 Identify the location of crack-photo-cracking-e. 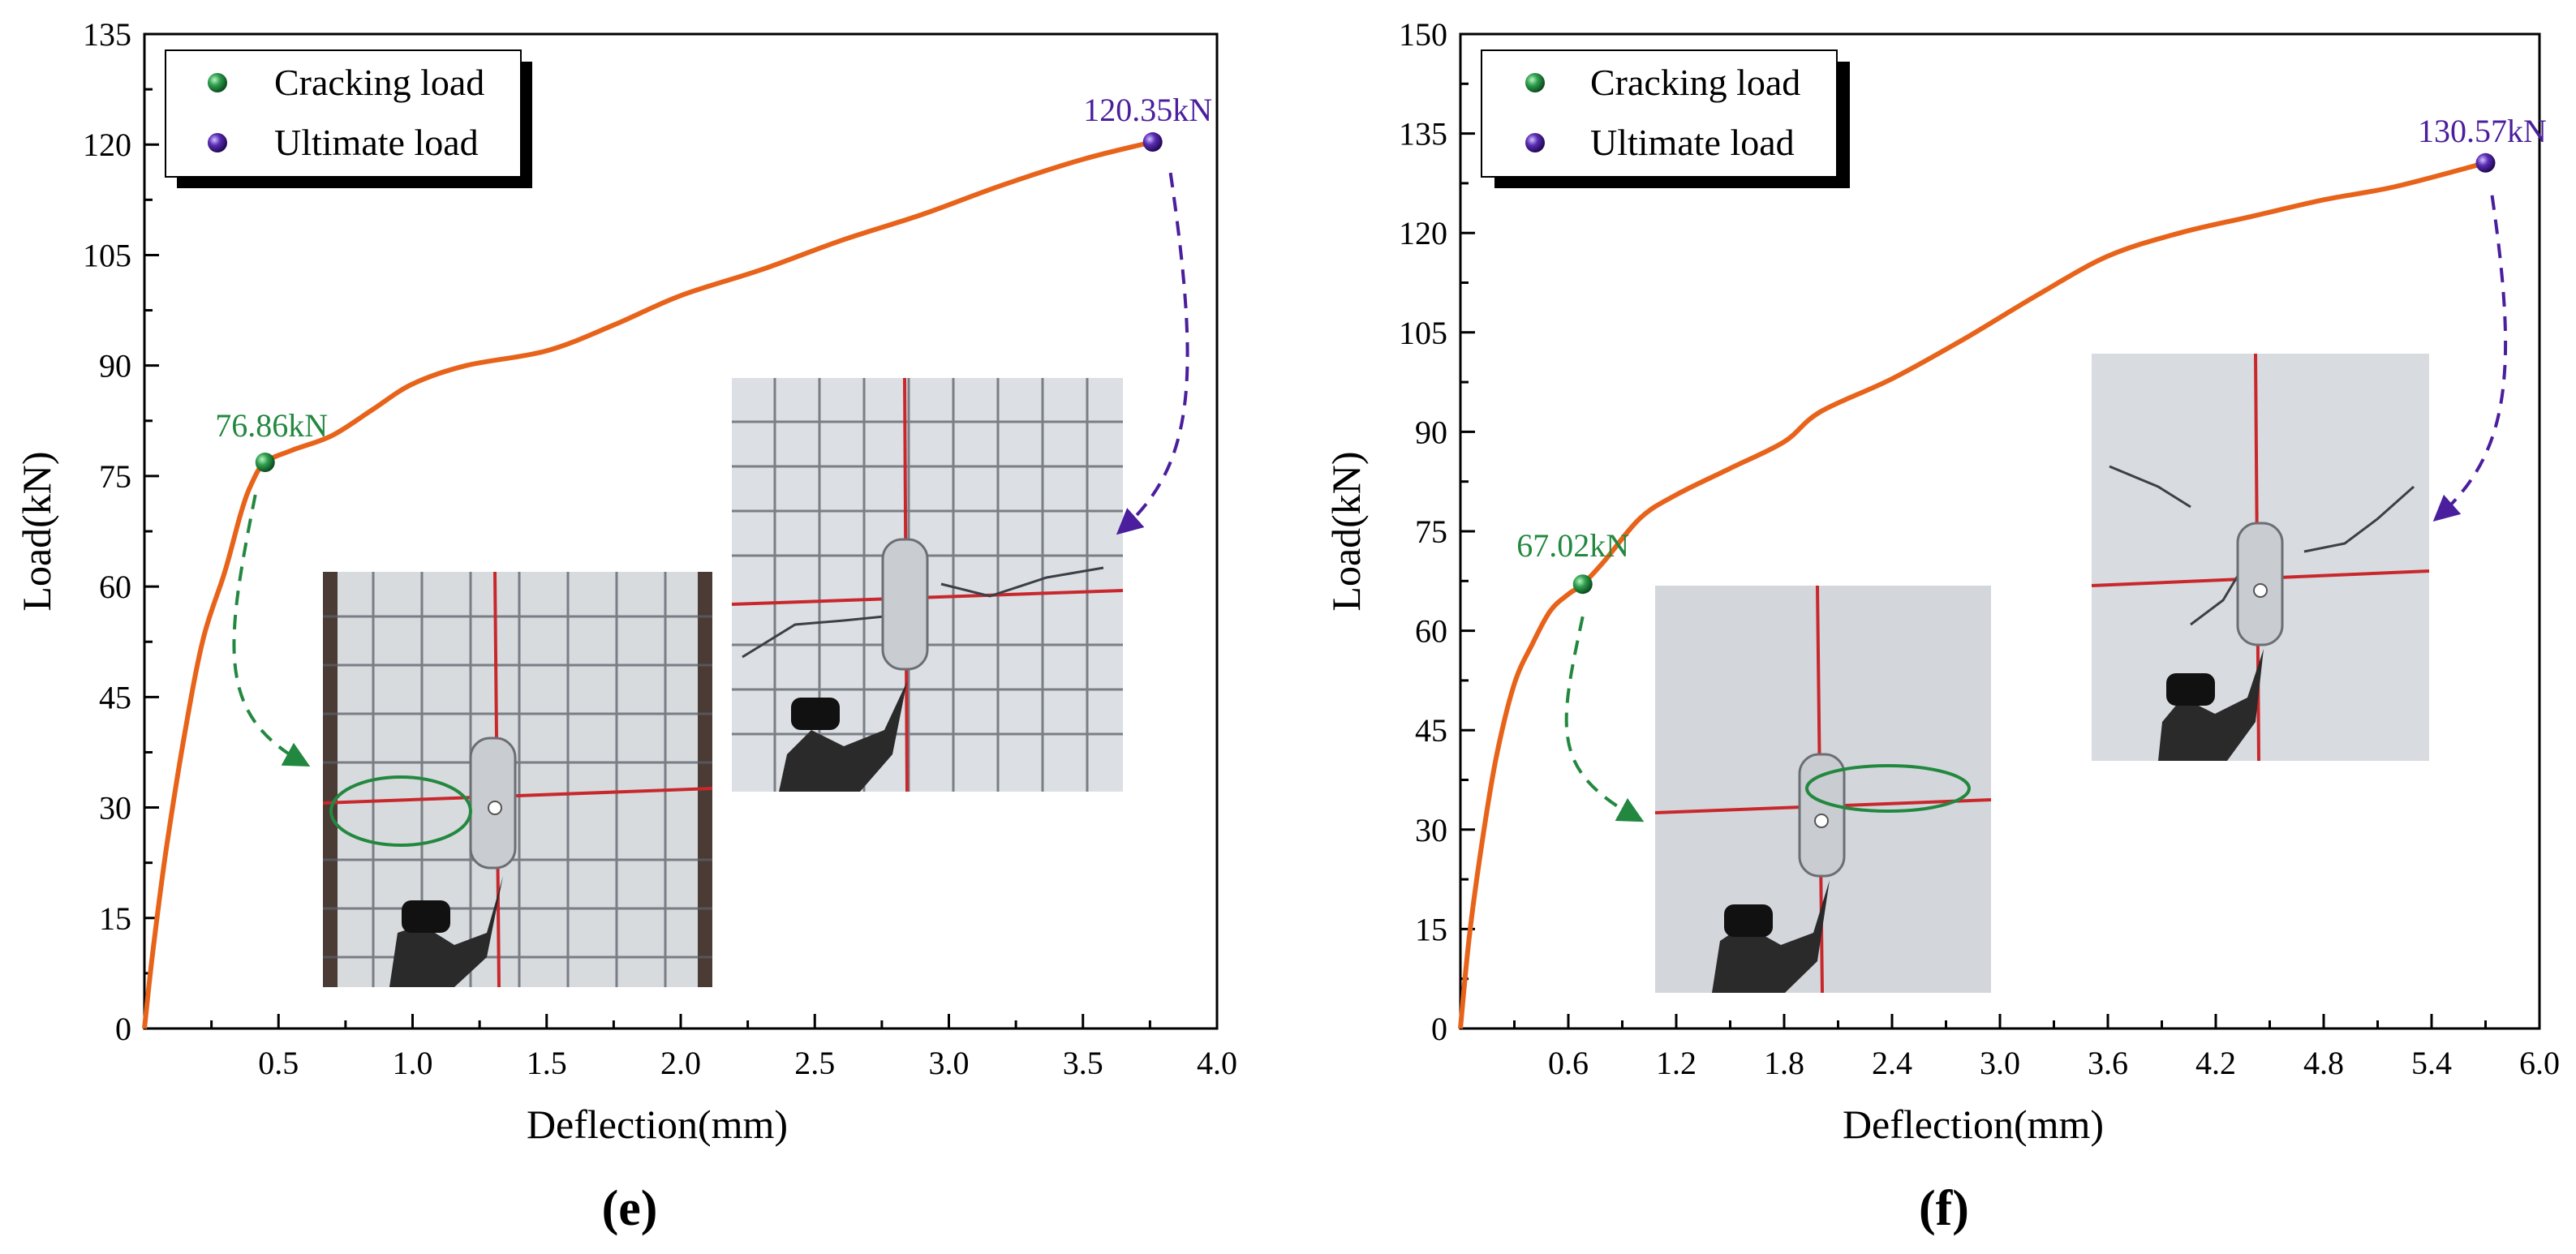
(517, 779).